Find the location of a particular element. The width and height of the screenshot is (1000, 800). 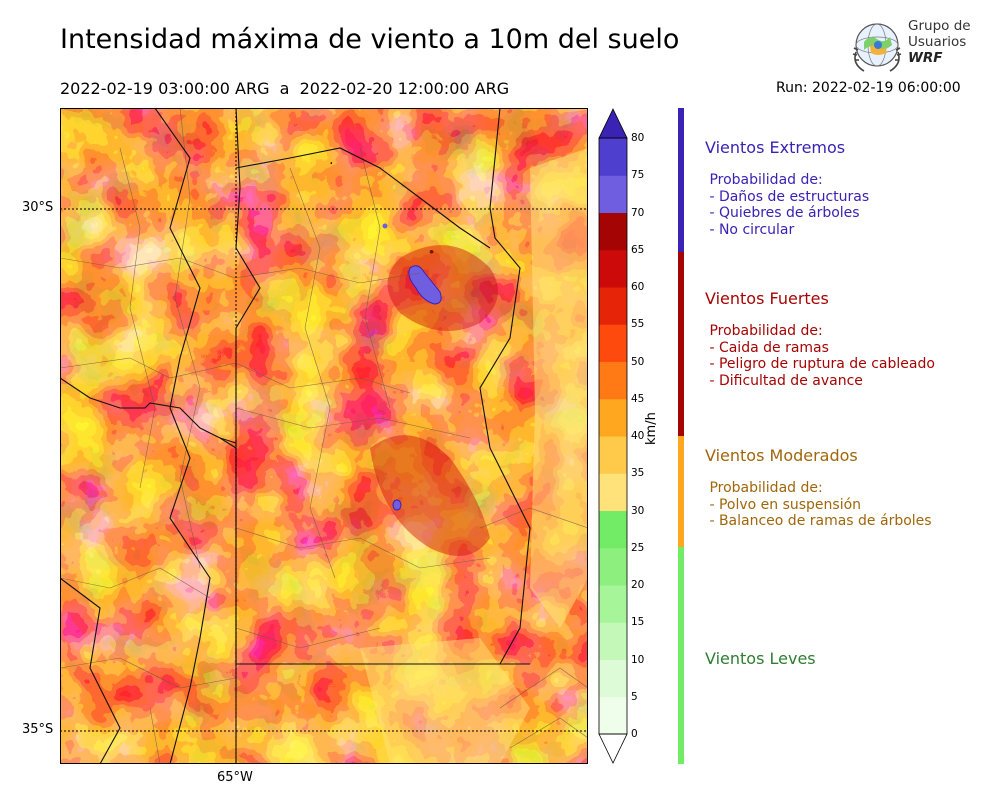

colorbar-tick-label: 55 is located at coordinates (638, 324).